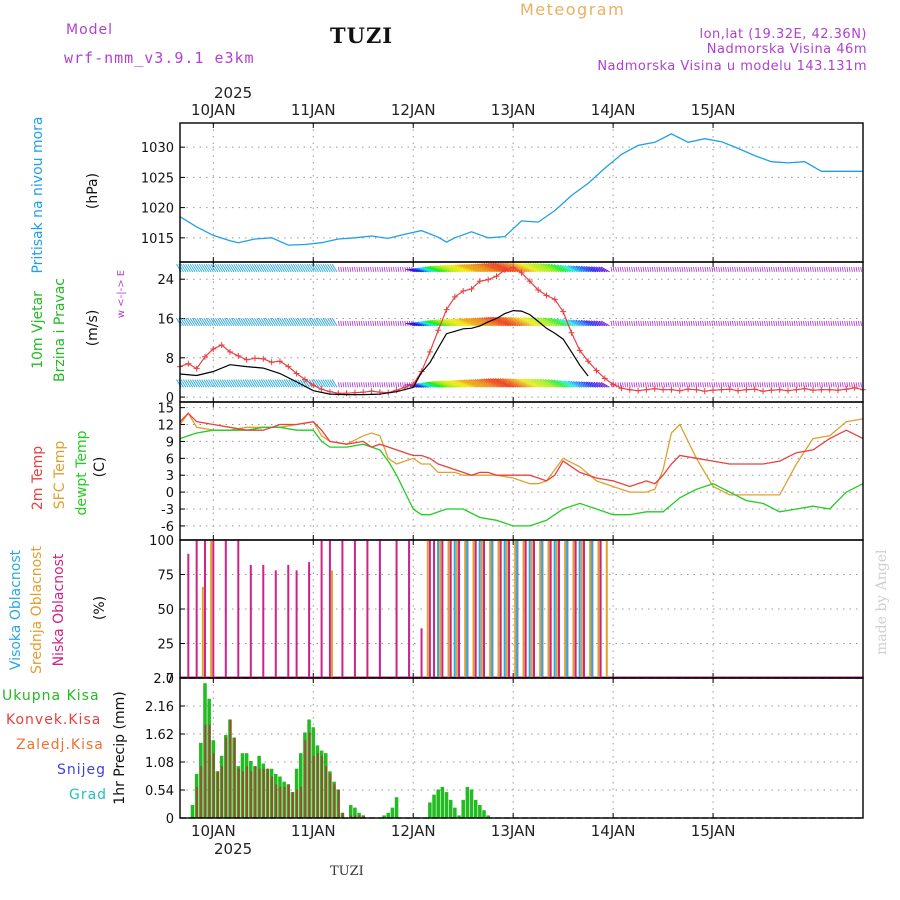  Describe the element at coordinates (100, 608) in the screenshot. I see `cloud-ylabel: (%)` at that location.